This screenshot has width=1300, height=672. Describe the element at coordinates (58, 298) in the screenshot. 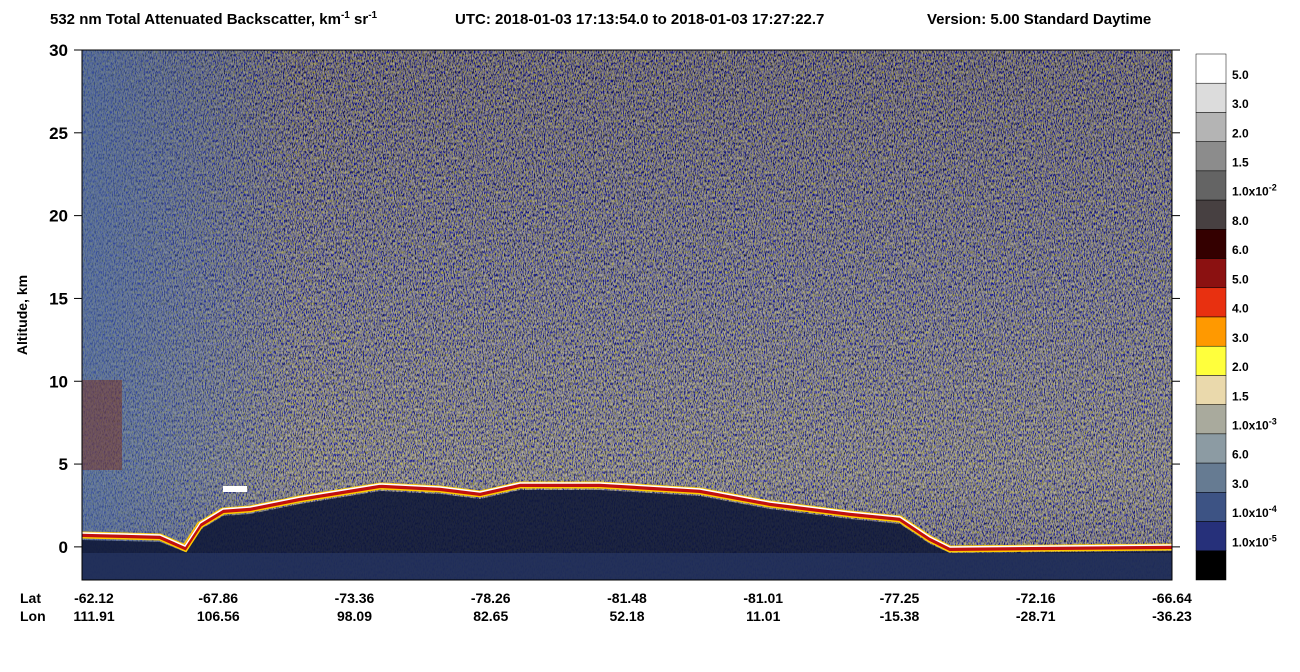

I see `y-tick-label: 15` at that location.